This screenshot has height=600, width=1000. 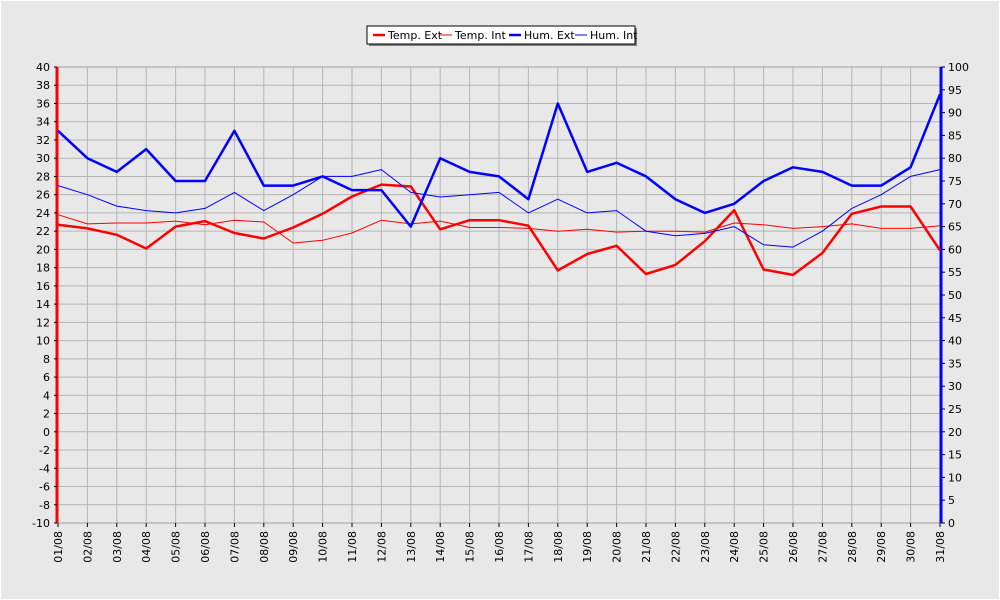 I want to click on right-tick-label: 55, so click(x=955, y=272).